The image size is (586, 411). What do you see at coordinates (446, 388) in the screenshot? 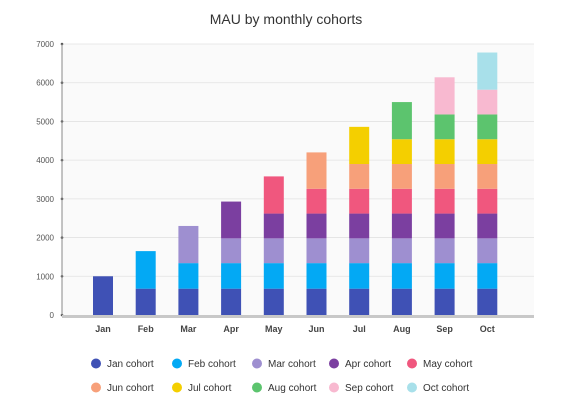
I see `legend-label: Oct cohort` at bounding box center [446, 388].